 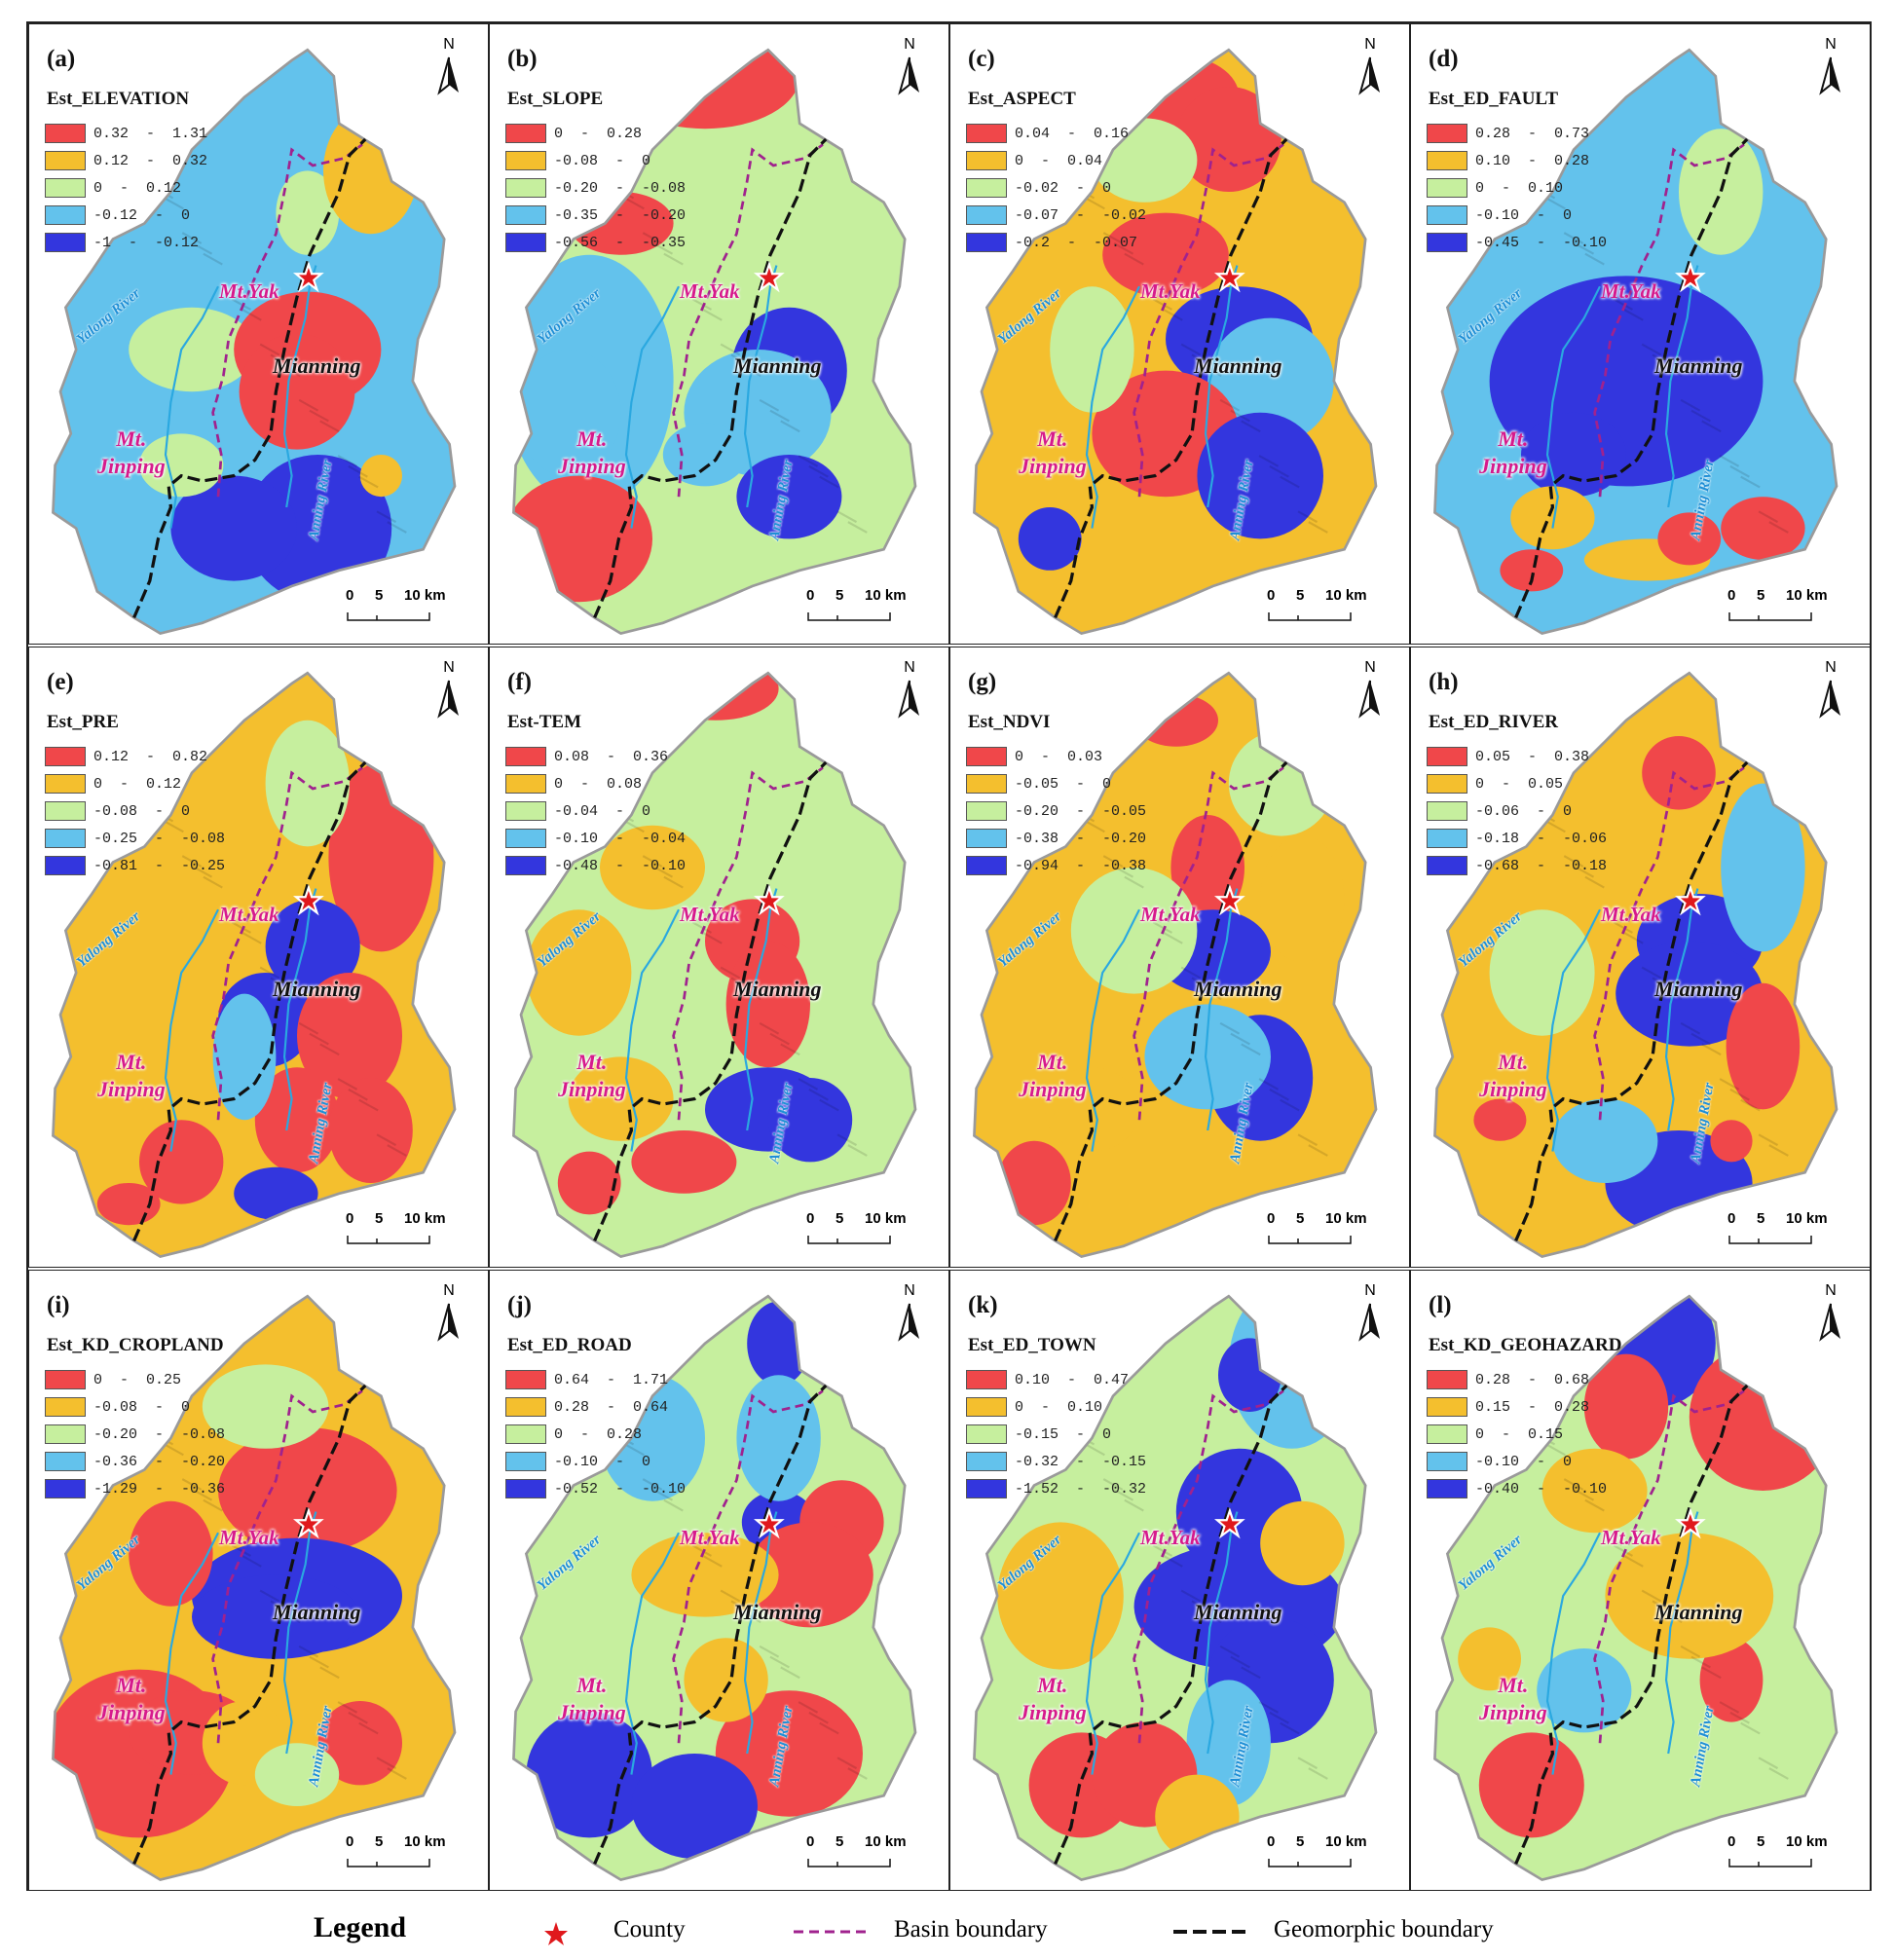 What do you see at coordinates (138, 188) in the screenshot?
I see `legend-range: 0 - 0.12` at bounding box center [138, 188].